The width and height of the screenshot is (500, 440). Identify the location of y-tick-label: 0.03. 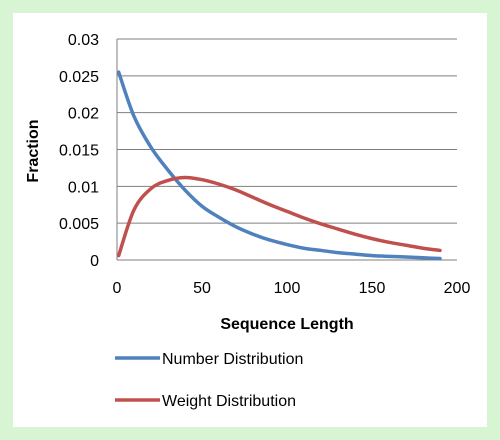
(83, 40).